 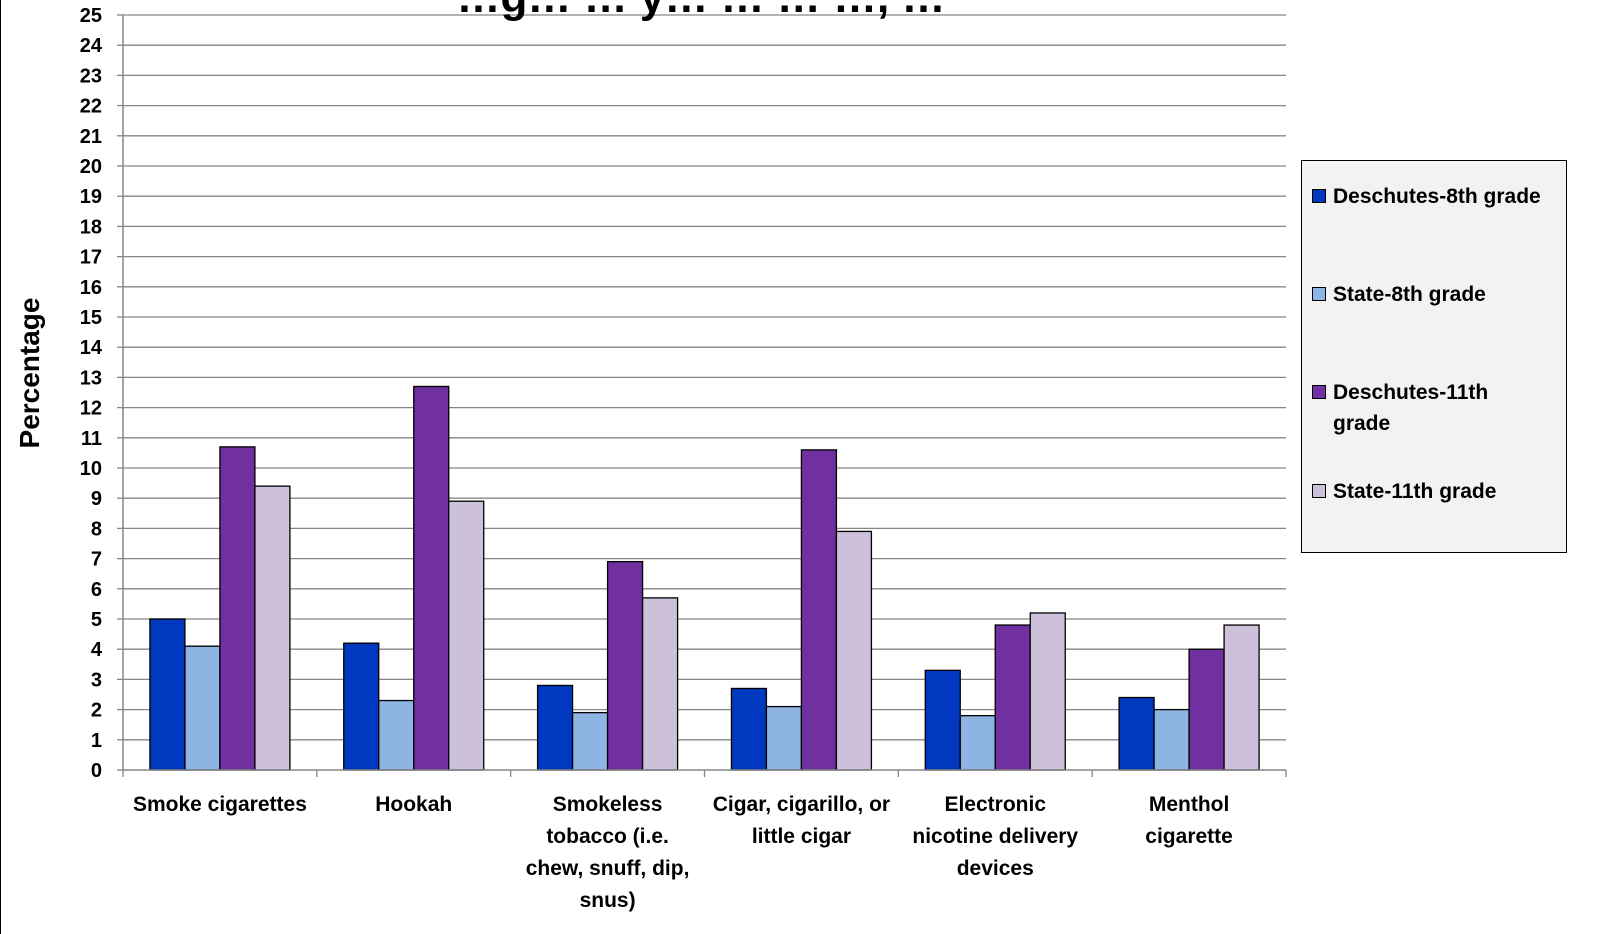 What do you see at coordinates (29, 373) in the screenshot?
I see `y-axis-title: Percentage` at bounding box center [29, 373].